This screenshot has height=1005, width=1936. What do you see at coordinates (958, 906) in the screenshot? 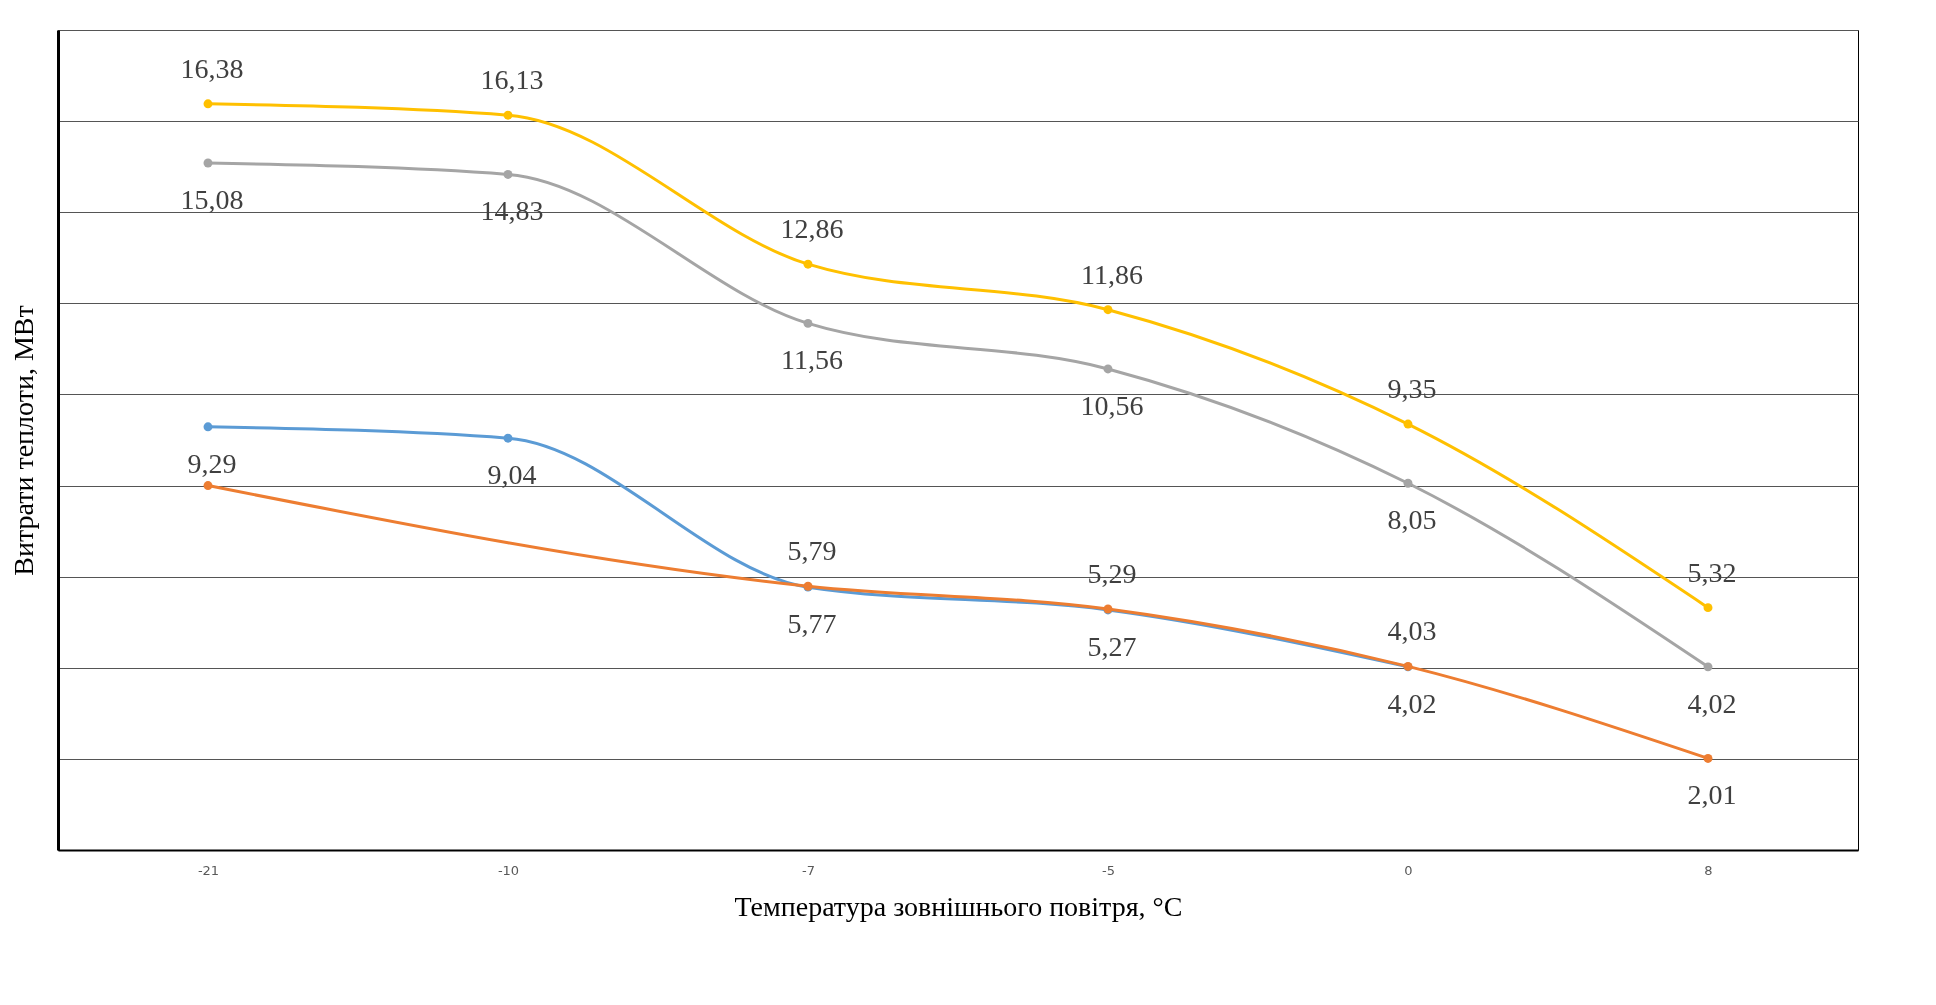
I see `x-axis-title: Температура зовнішнього повітря, °С` at bounding box center [958, 906].